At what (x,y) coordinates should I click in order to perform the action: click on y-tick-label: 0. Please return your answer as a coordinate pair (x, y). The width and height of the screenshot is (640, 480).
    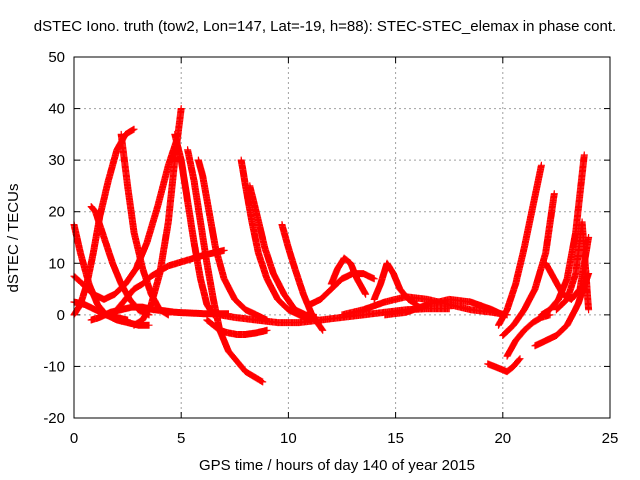
    Looking at the image, I should click on (61, 315).